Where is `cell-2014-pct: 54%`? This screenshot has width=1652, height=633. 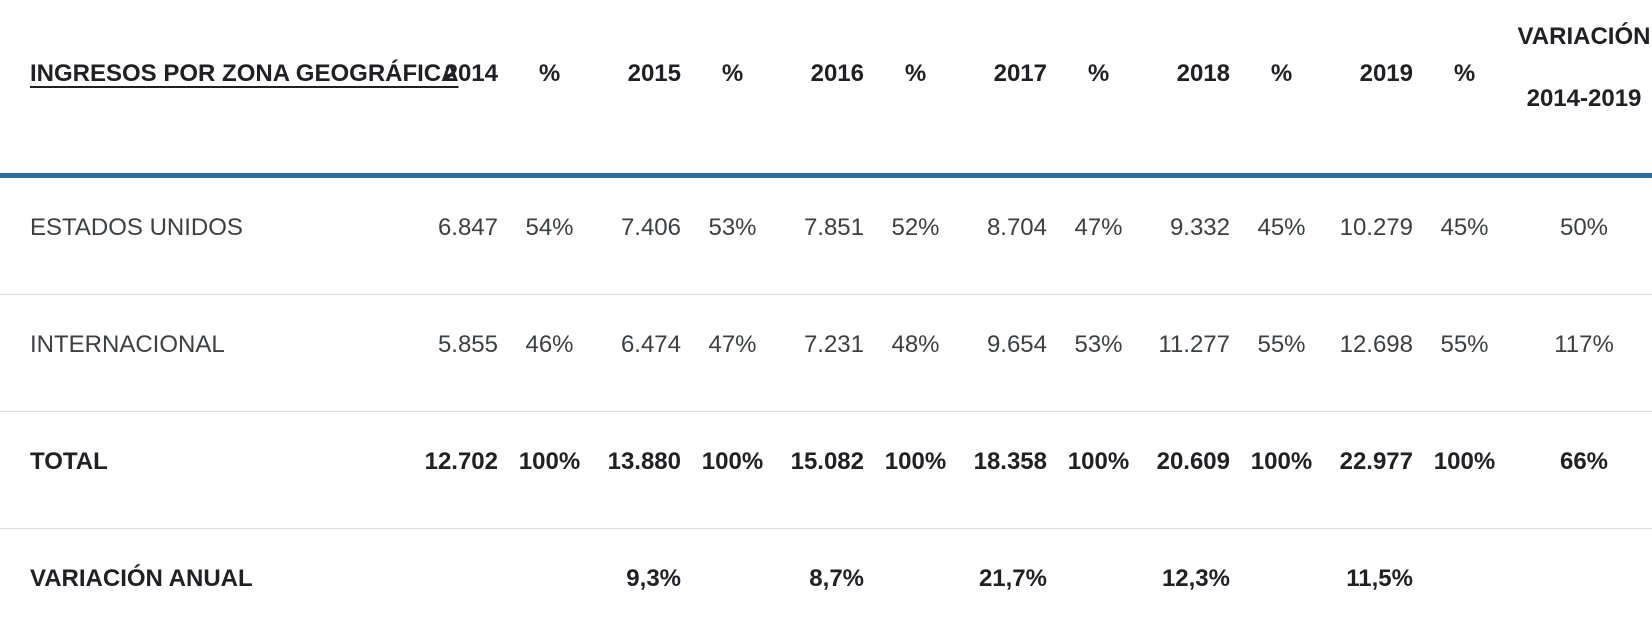 cell-2014-pct: 54% is located at coordinates (549, 235).